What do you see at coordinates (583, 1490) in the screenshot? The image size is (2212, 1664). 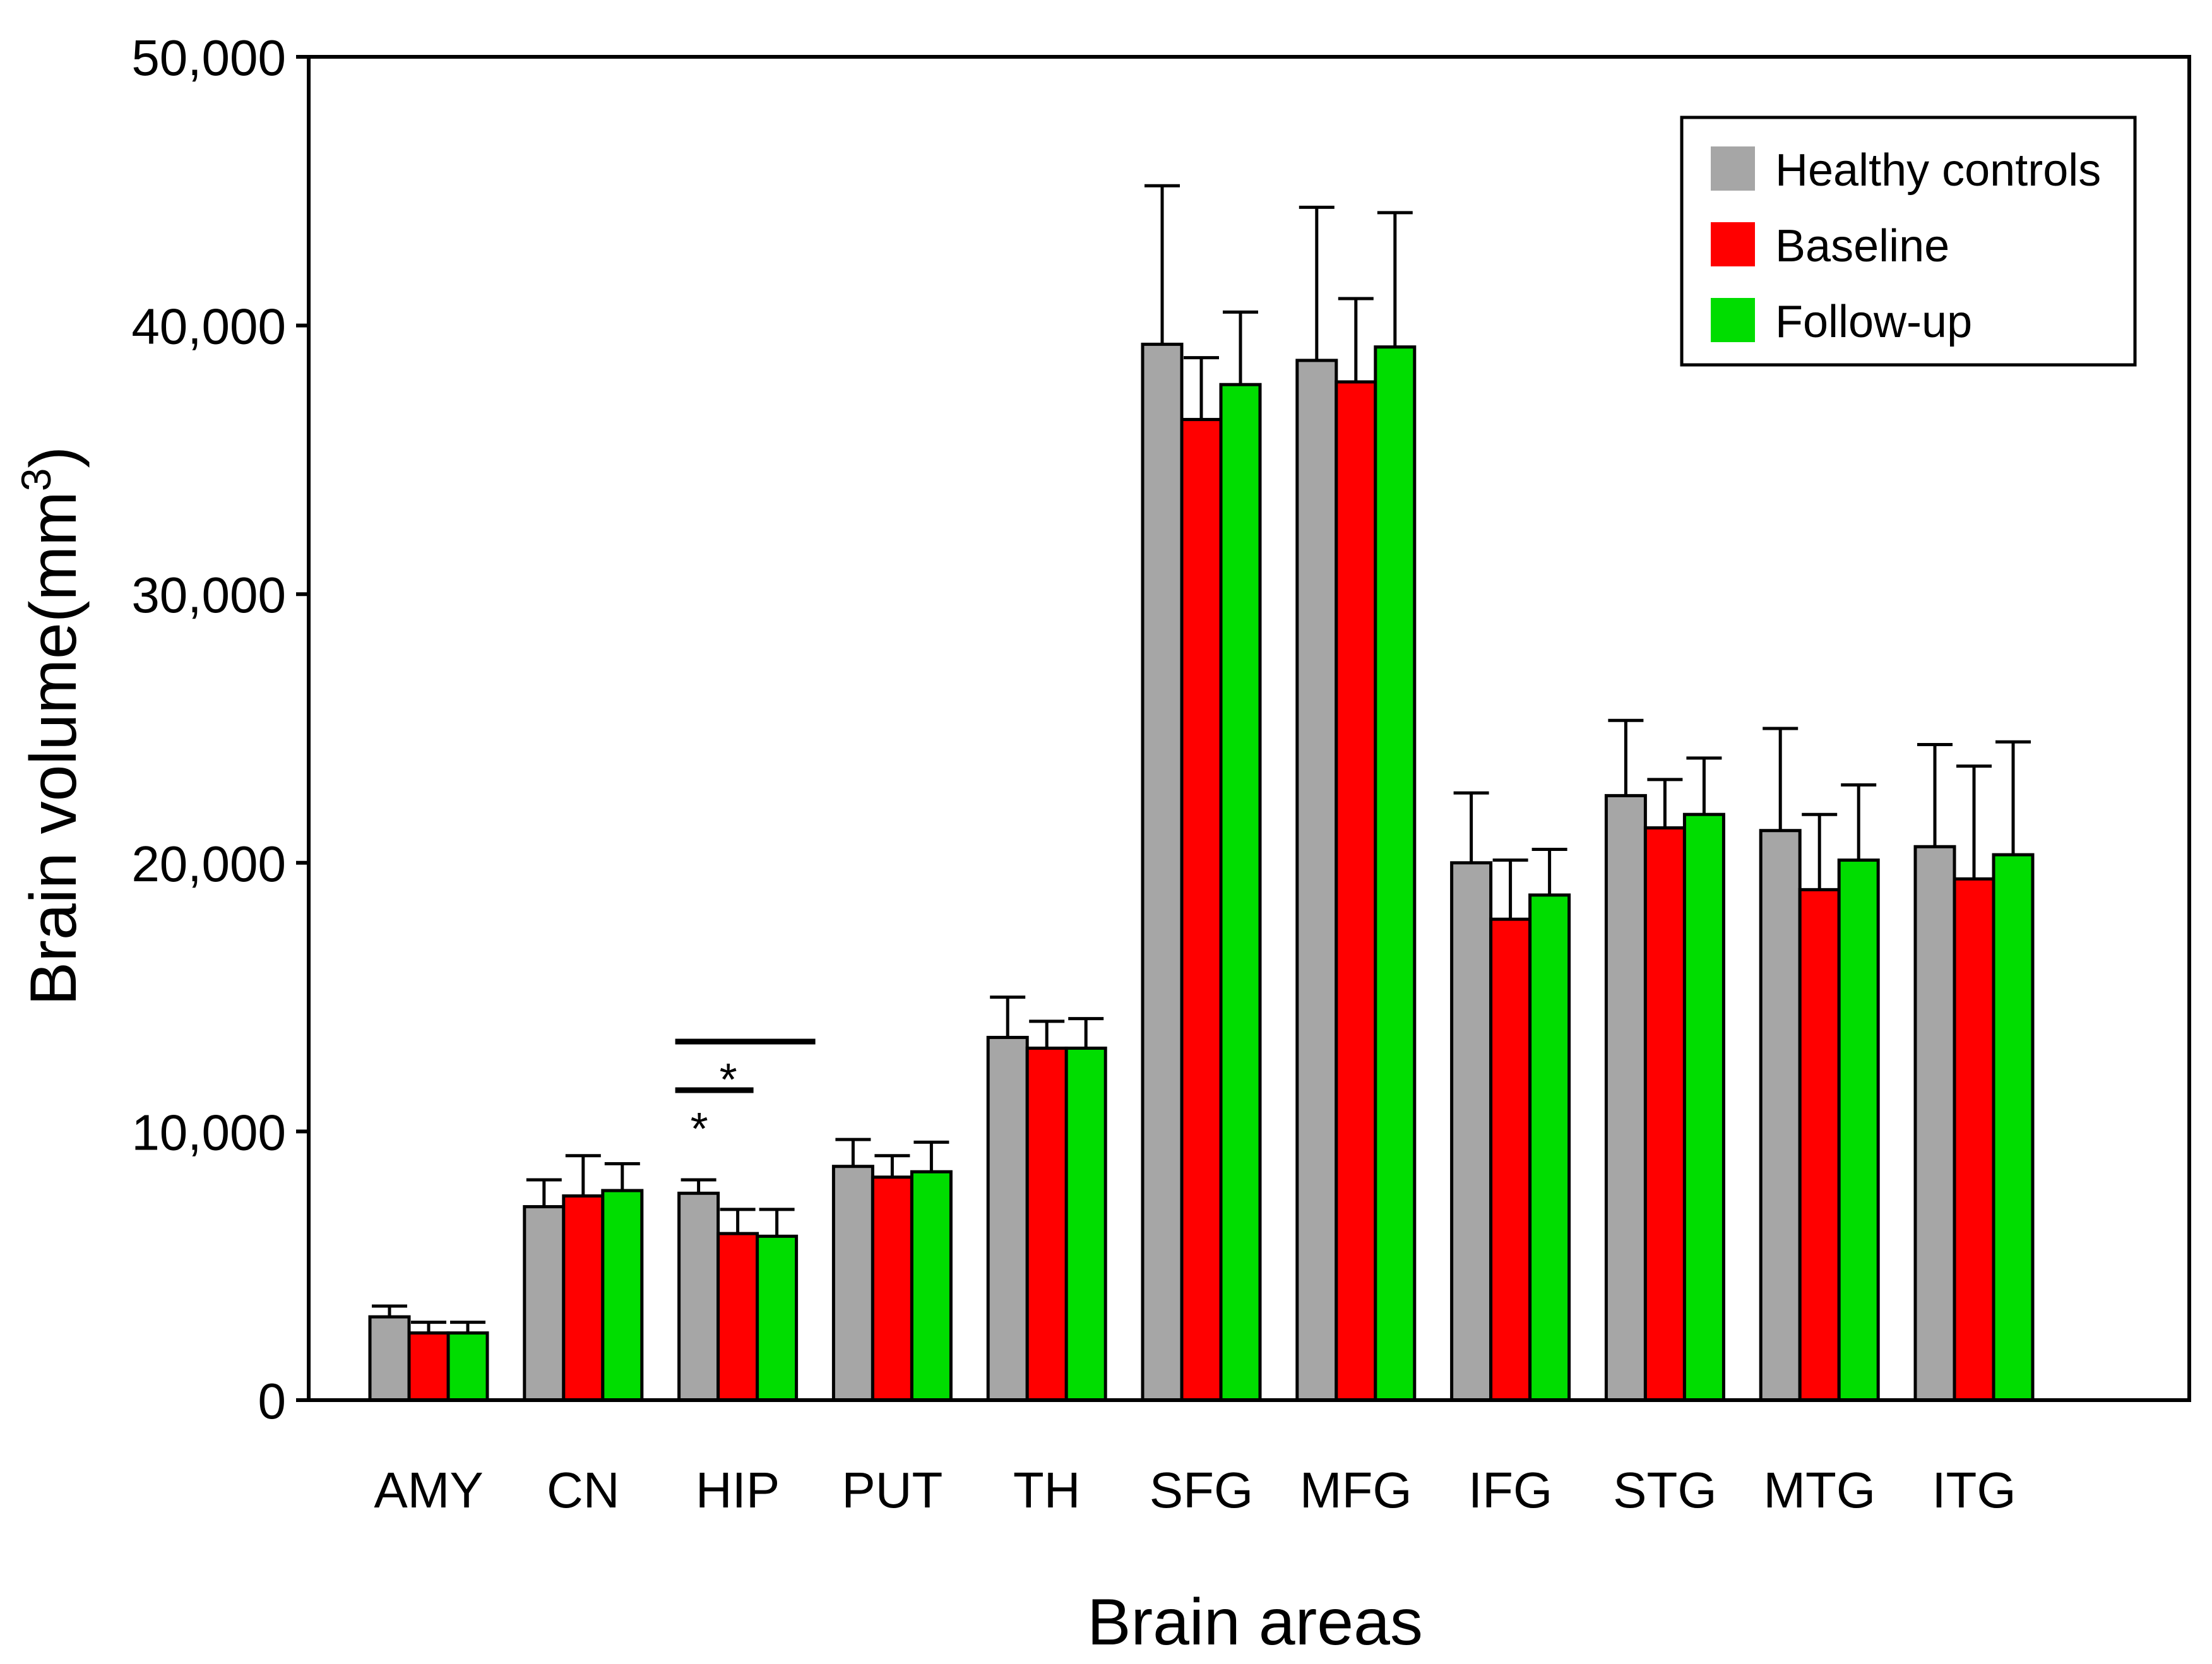 I see `x-tick-label: CN` at bounding box center [583, 1490].